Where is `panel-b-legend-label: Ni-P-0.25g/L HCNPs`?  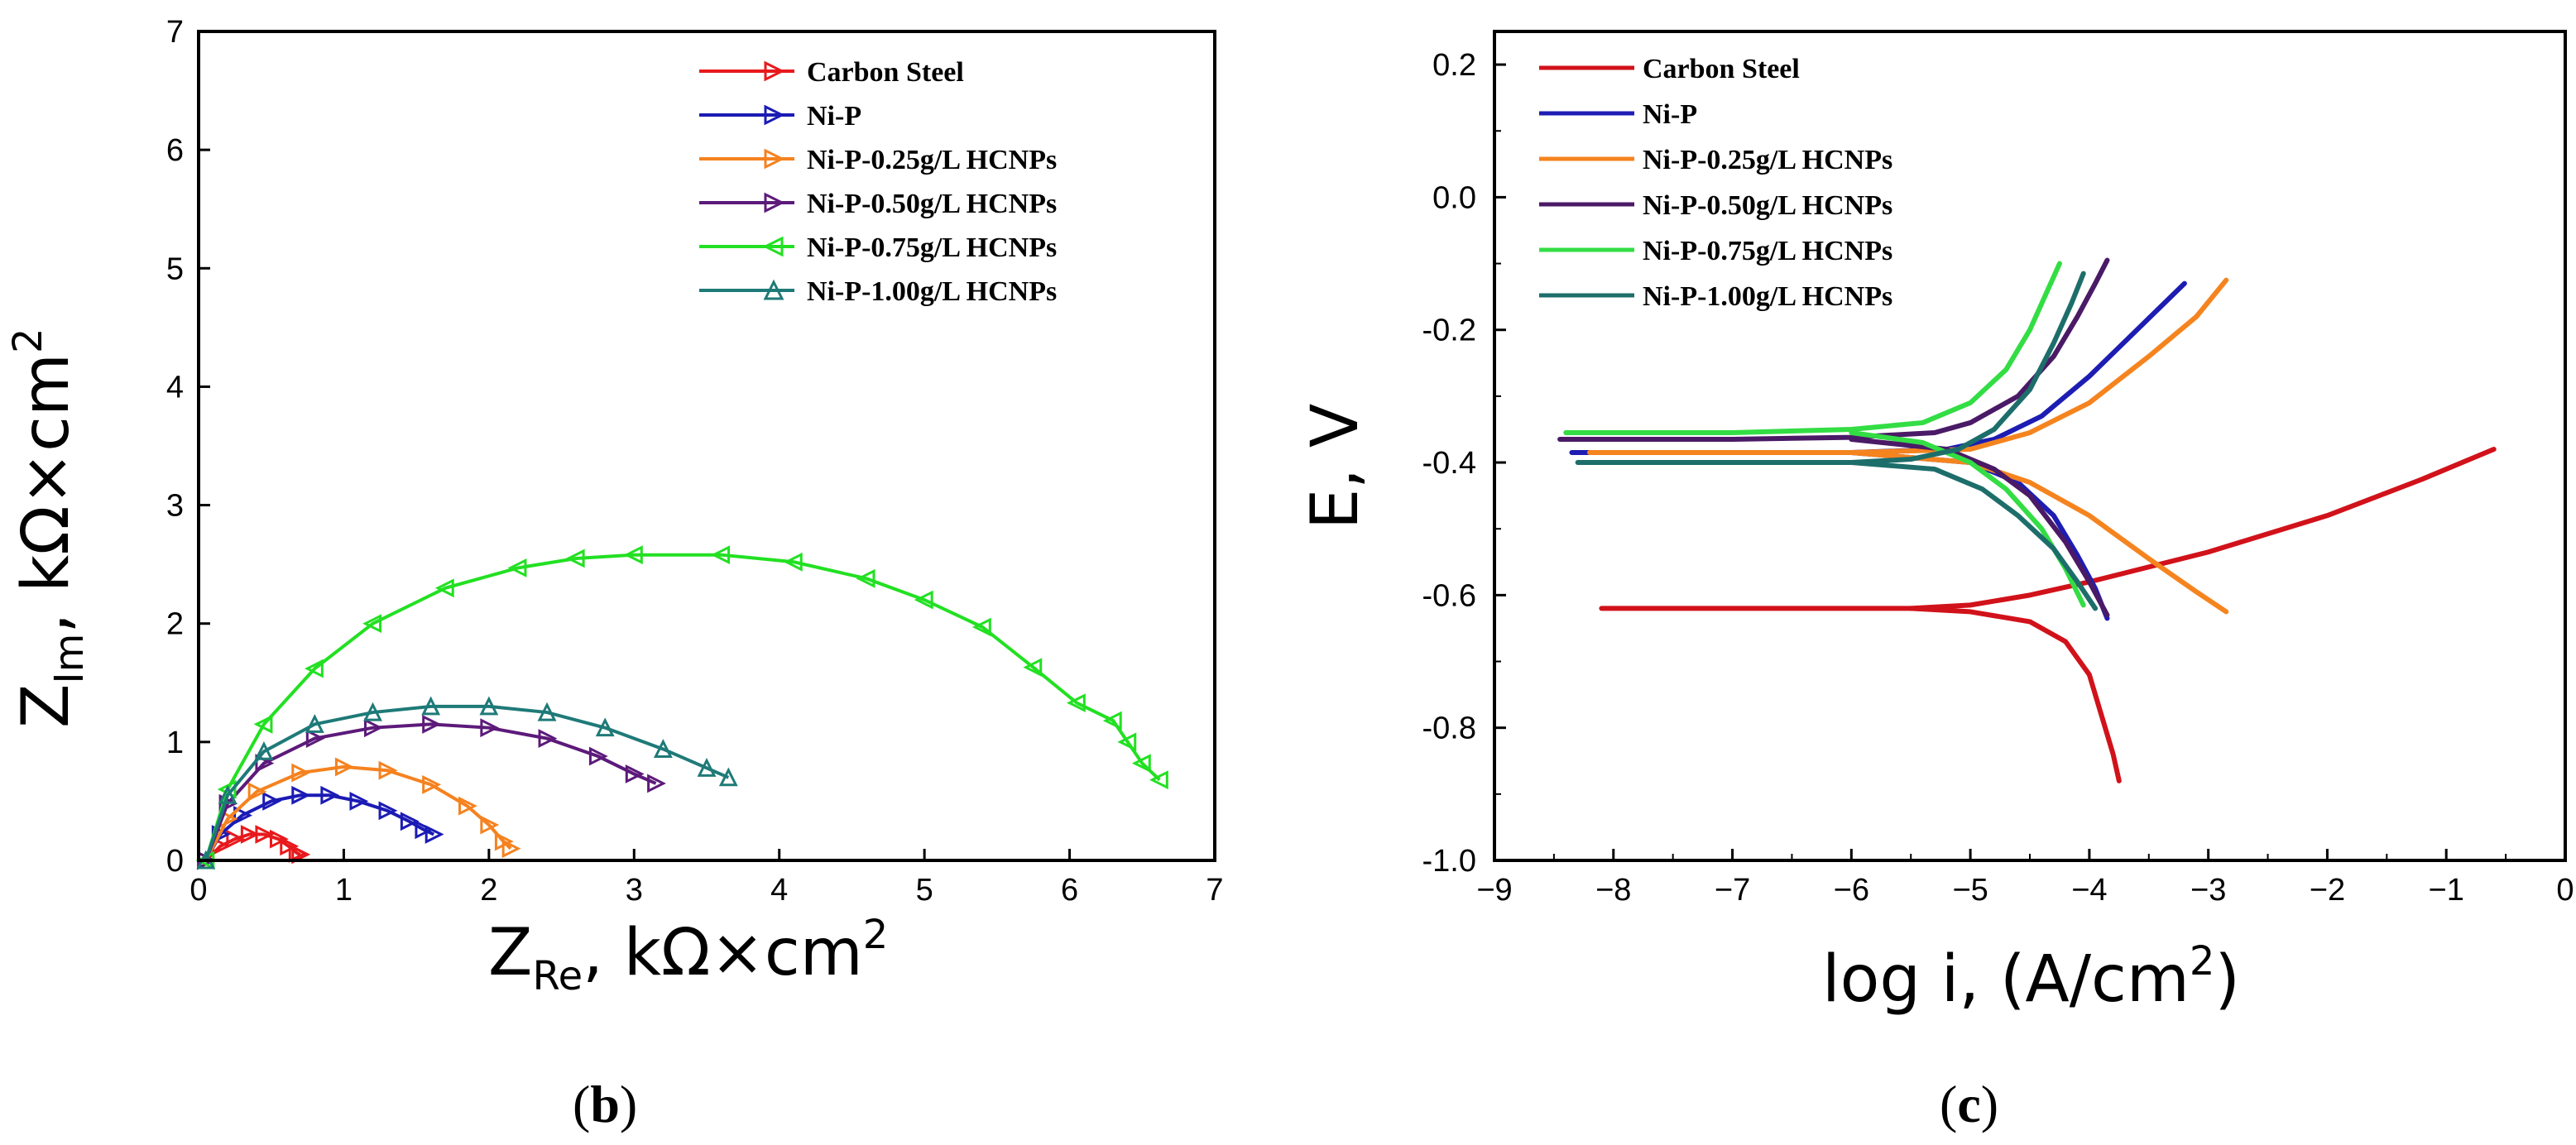
panel-b-legend-label: Ni-P-0.25g/L HCNPs is located at coordinates (932, 160).